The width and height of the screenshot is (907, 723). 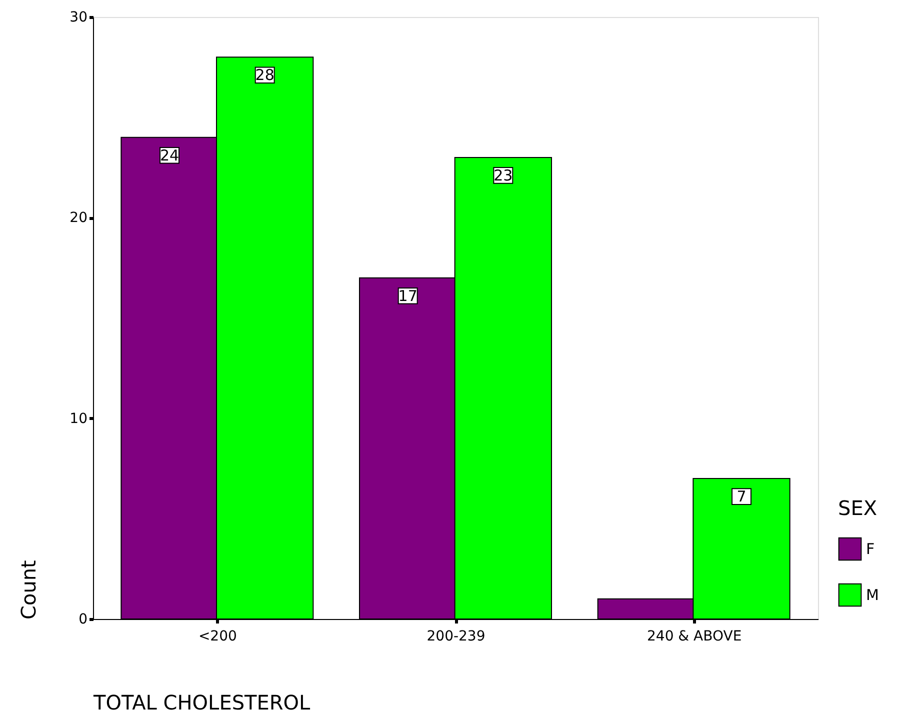 What do you see at coordinates (408, 295) in the screenshot?
I see `data-label: 17` at bounding box center [408, 295].